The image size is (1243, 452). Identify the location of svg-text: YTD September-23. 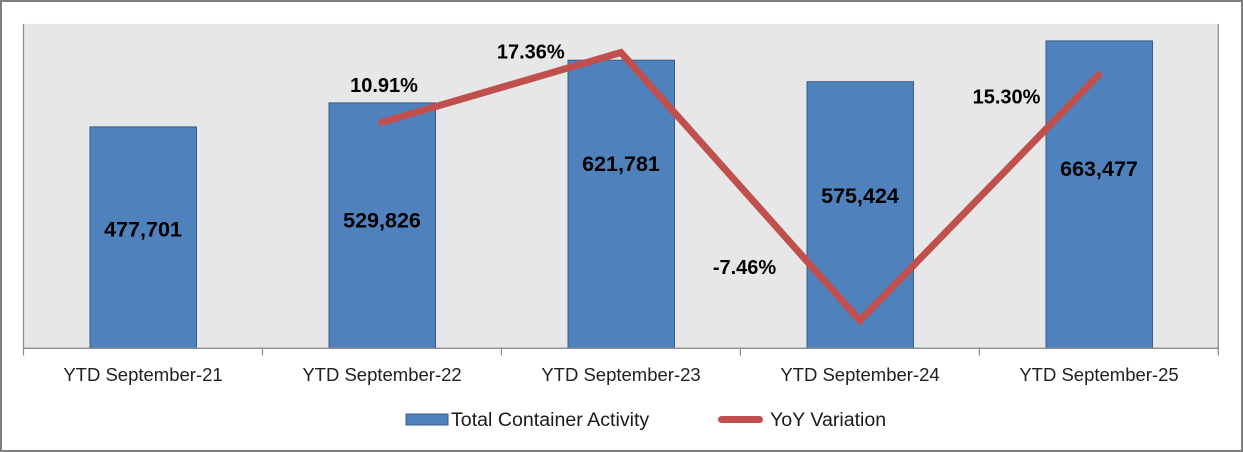
(620, 374).